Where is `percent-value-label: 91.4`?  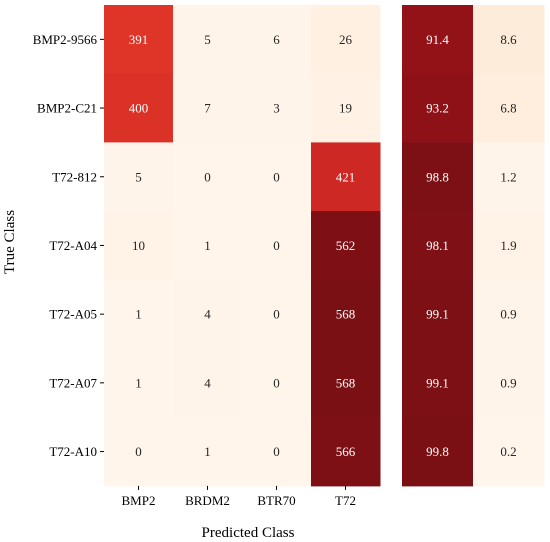 percent-value-label: 91.4 is located at coordinates (437, 39).